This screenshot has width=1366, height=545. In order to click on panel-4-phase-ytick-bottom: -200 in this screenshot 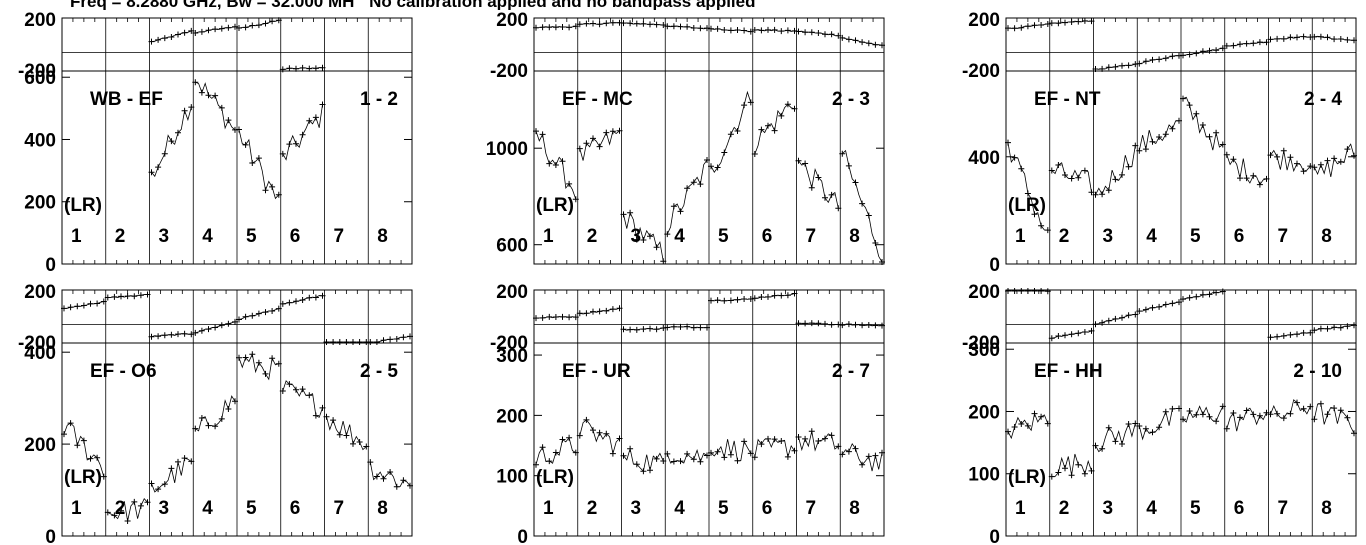, I will do `click(37, 343)`.